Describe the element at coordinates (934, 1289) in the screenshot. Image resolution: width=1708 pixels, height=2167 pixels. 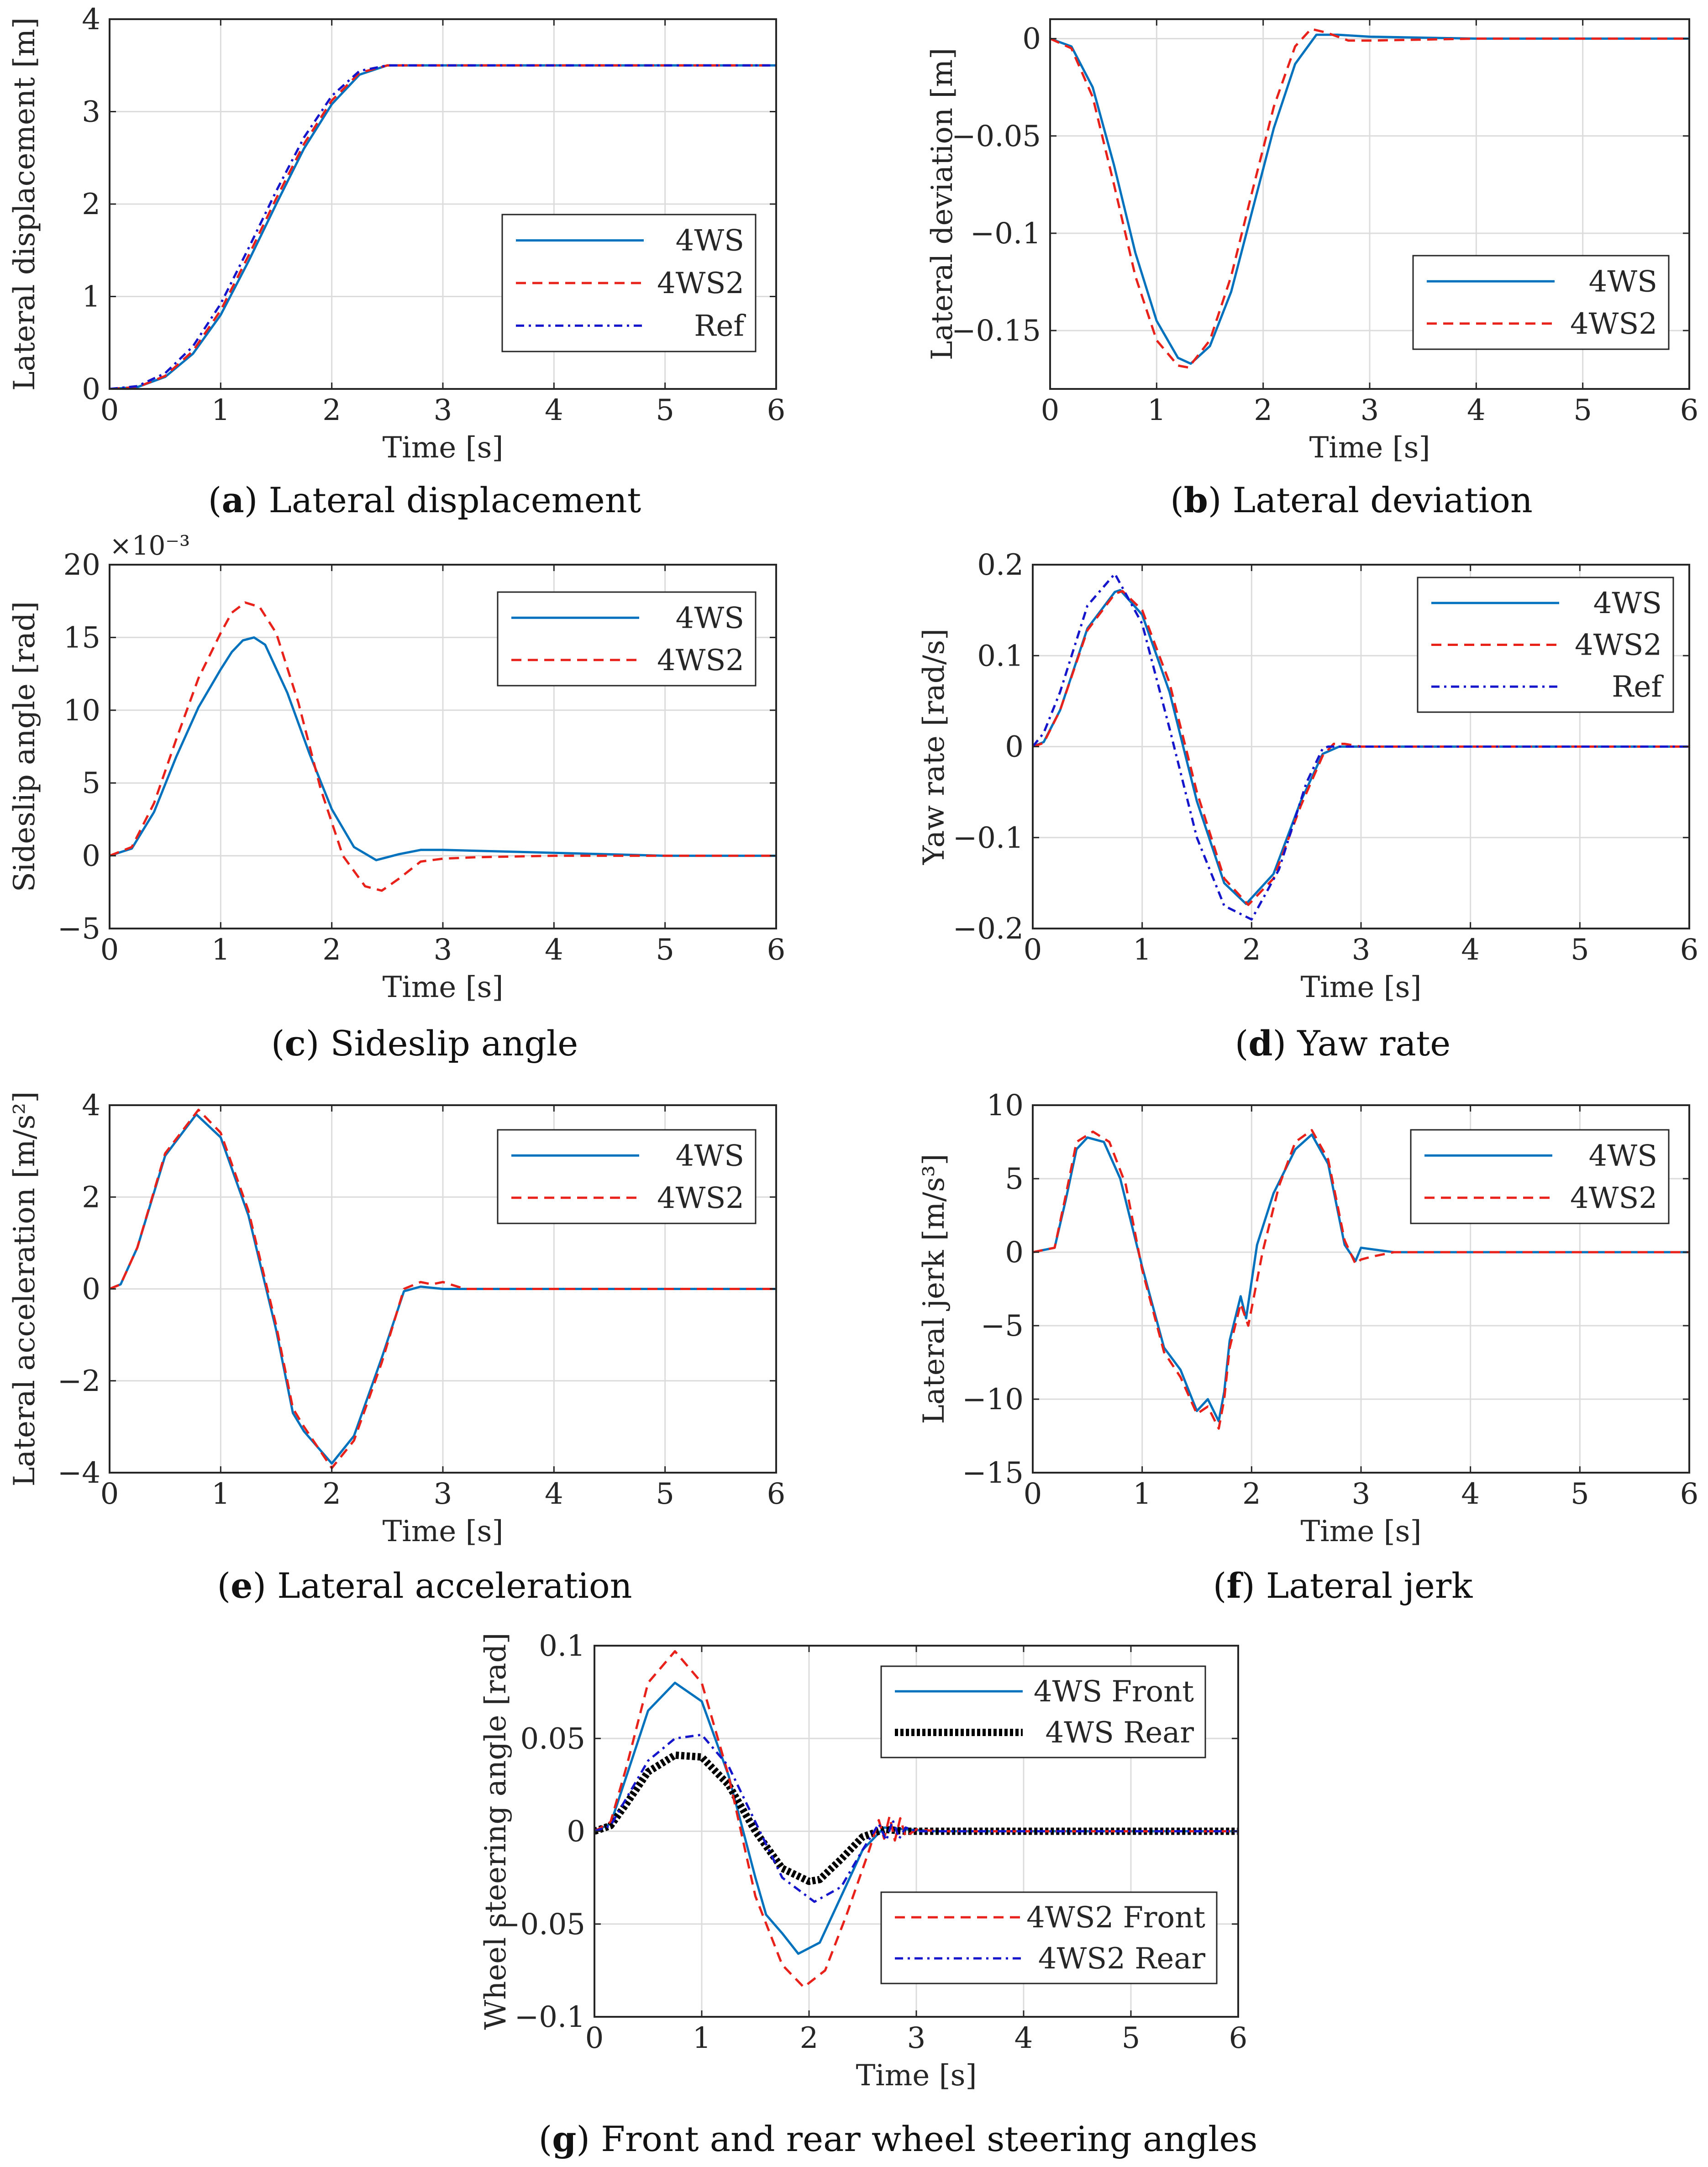
I see `y-axis-label: Lateral jerk [m/s³]` at that location.